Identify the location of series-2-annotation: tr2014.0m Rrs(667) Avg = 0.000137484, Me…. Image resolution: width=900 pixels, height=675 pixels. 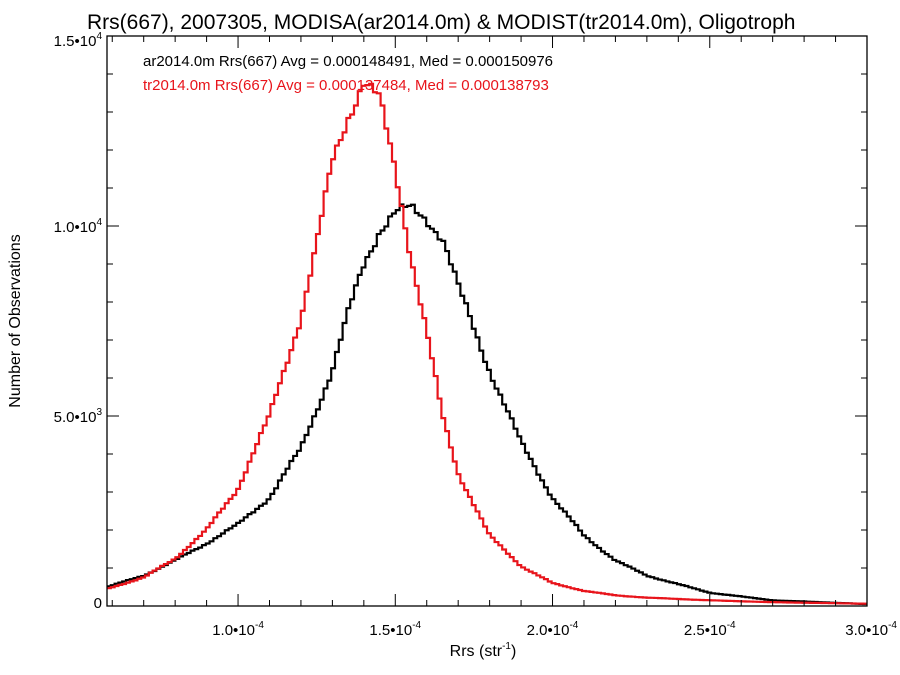
(346, 85).